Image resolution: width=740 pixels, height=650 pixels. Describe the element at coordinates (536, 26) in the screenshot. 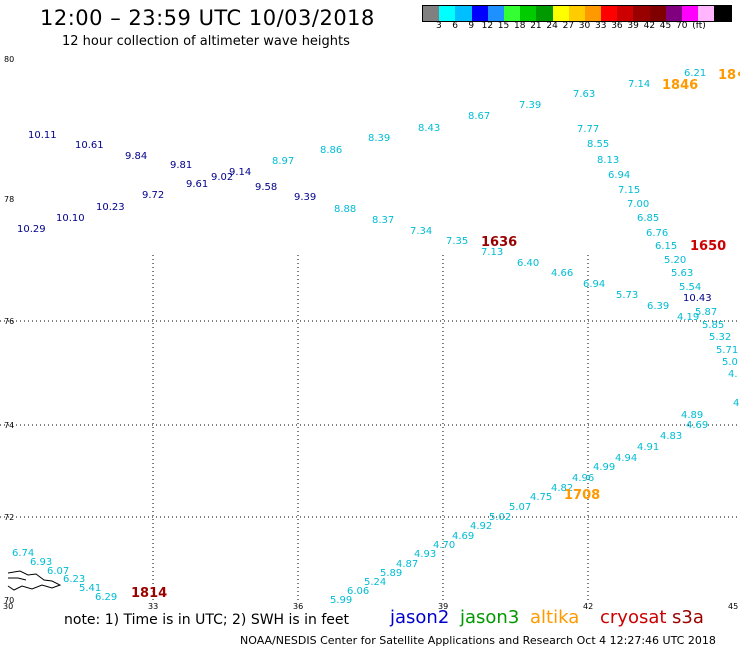

I see `color-scale-label: 21` at that location.